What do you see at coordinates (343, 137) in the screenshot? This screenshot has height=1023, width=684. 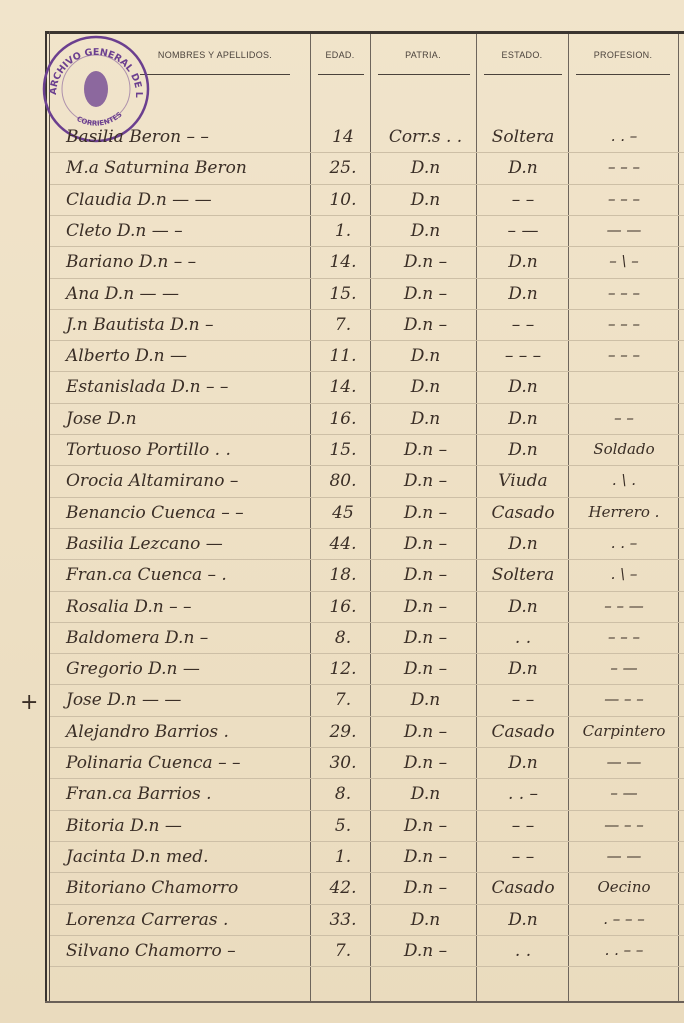 I see `age-cell: 14` at bounding box center [343, 137].